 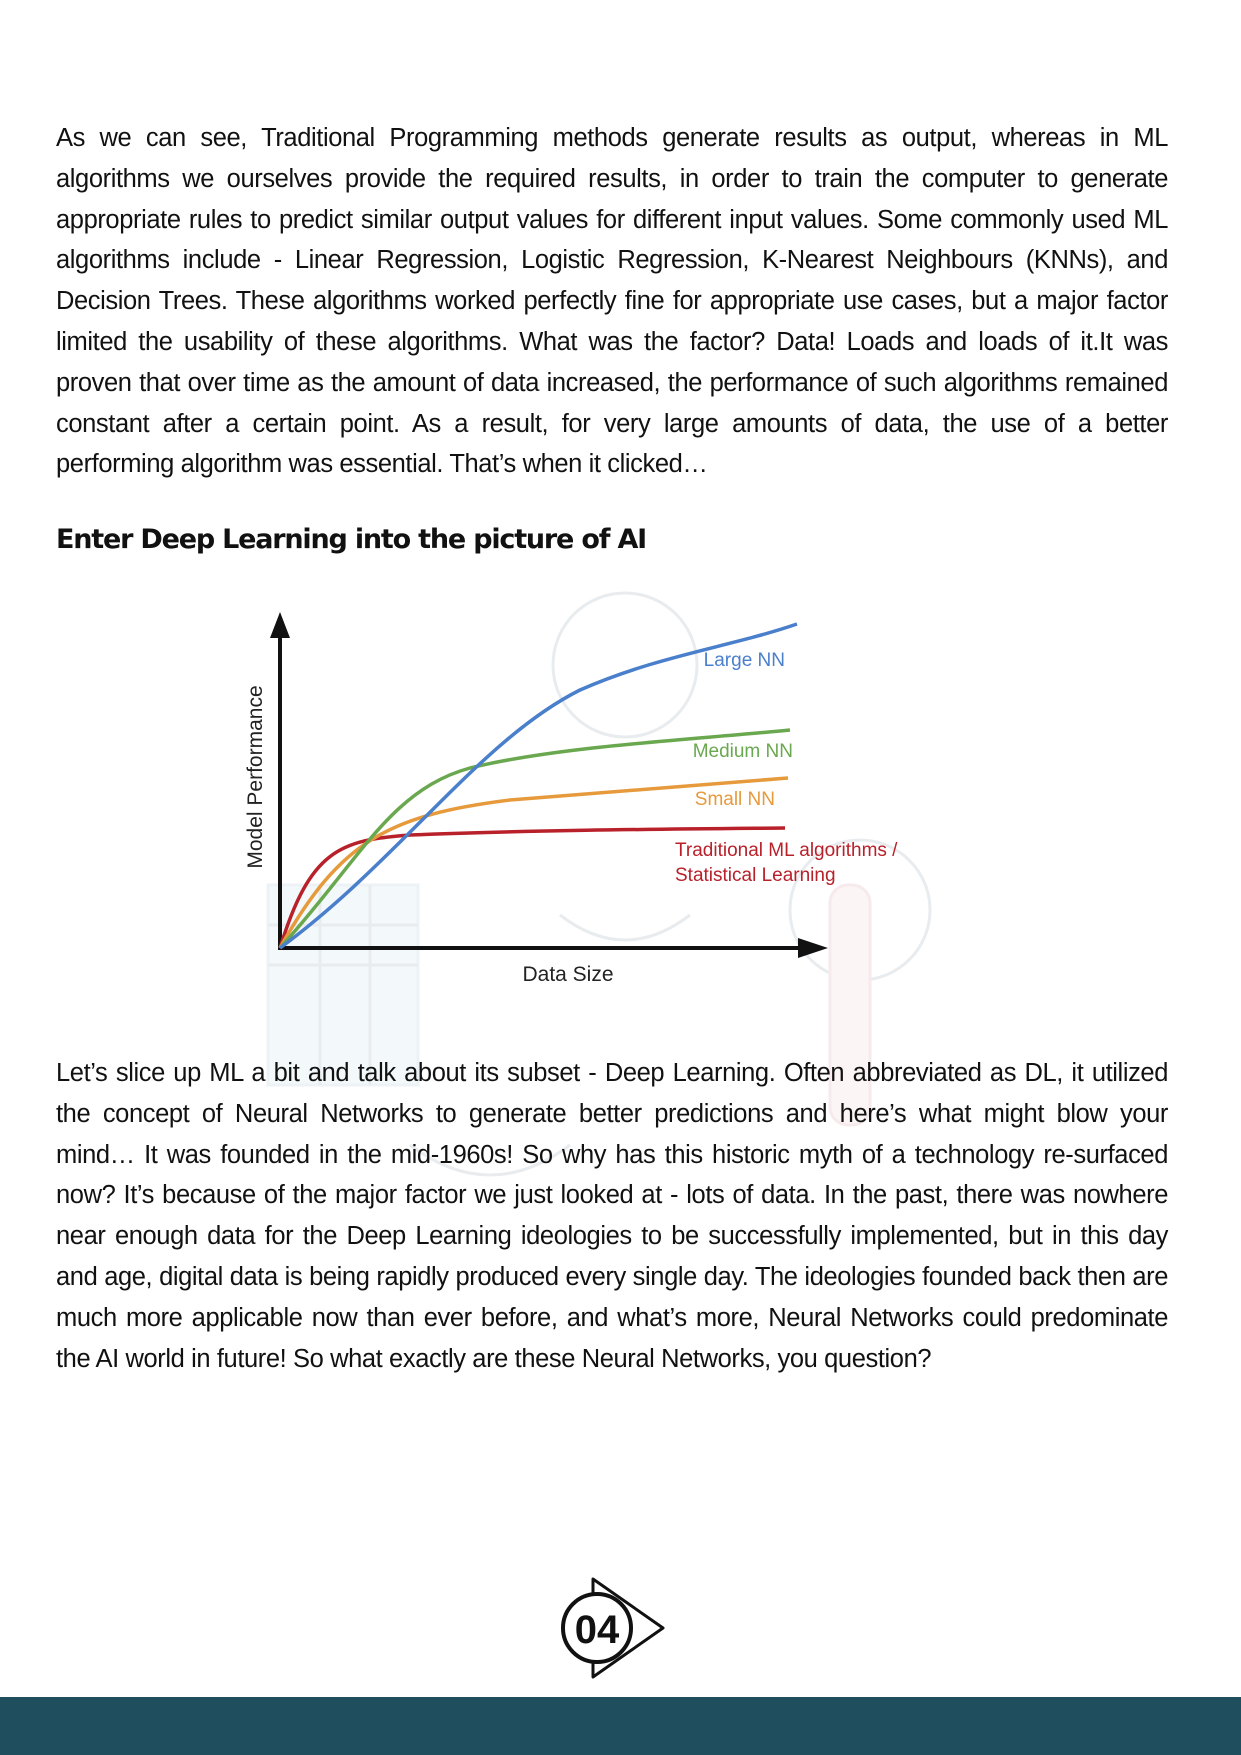 I want to click on series-label-traditional-ml-line2: Statistical Learning, so click(x=755, y=875).